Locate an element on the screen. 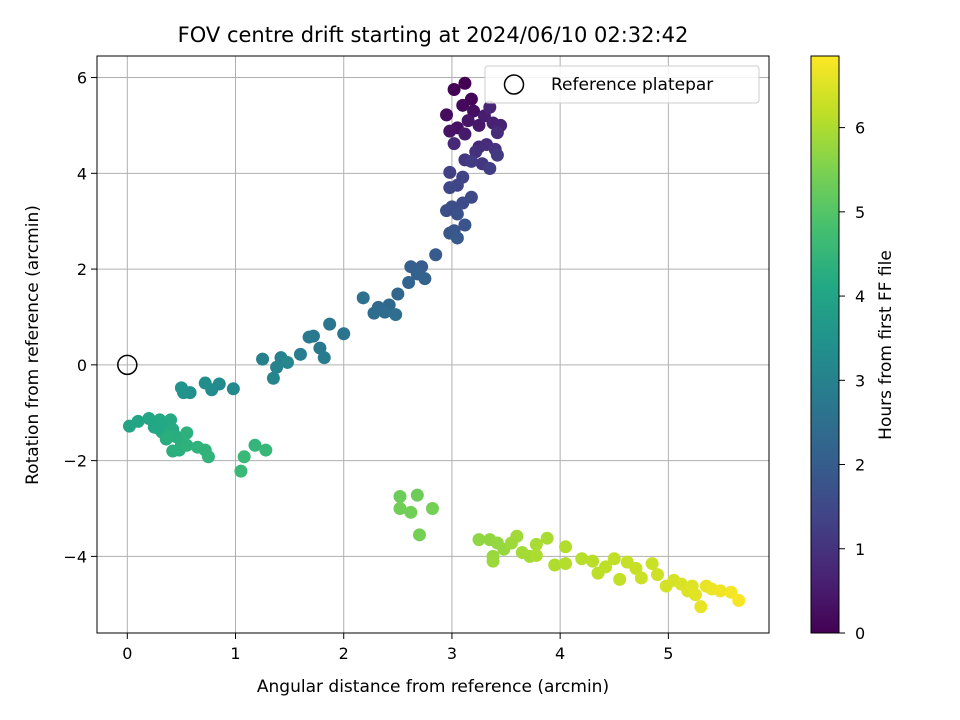  x-tick-label: 2 is located at coordinates (344, 653).